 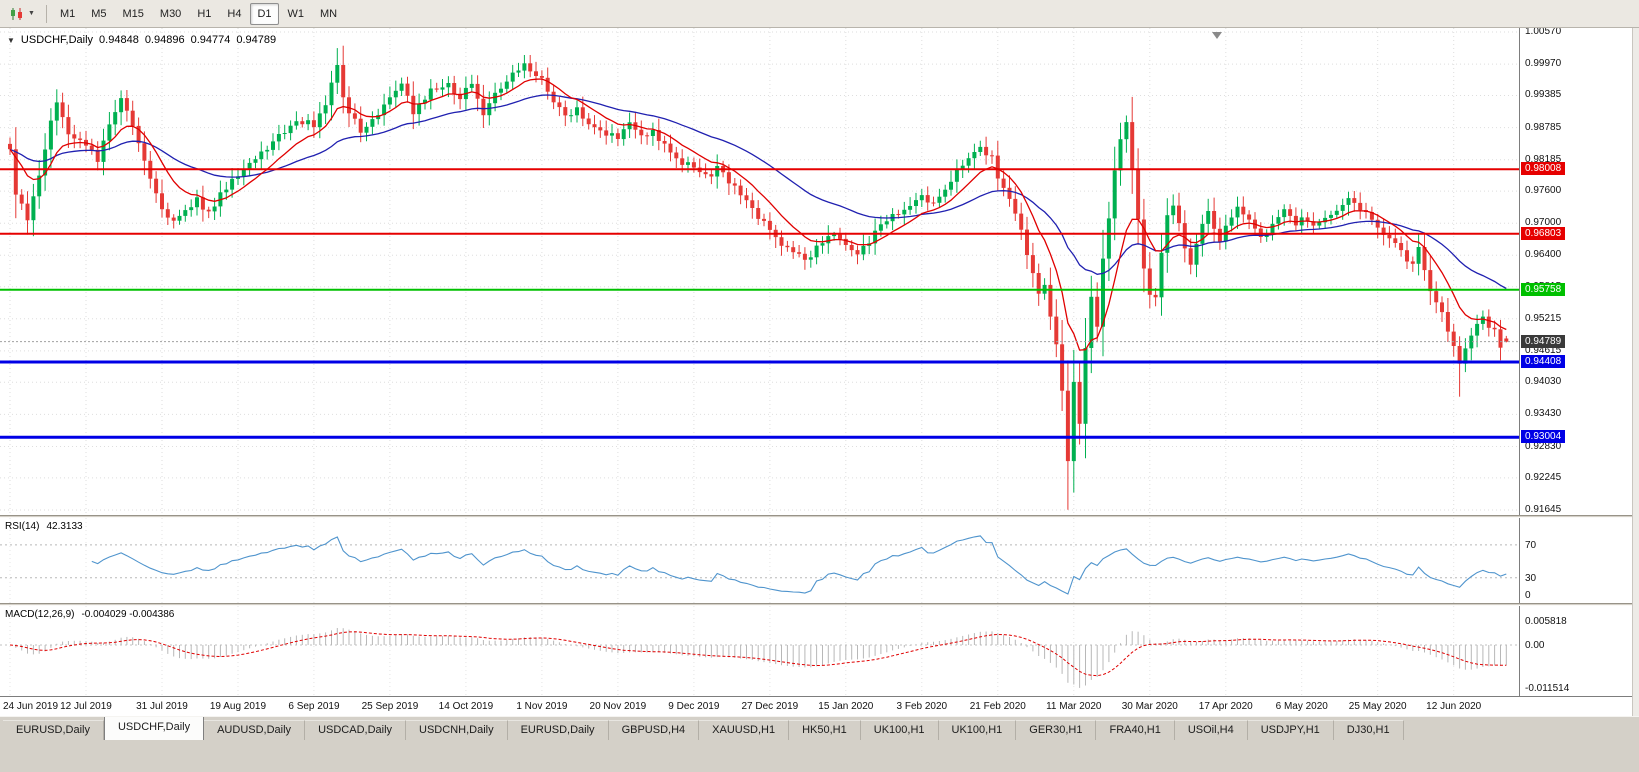 What do you see at coordinates (825, 730) in the screenshot?
I see `chart-tab-hk50-h1: HK50,H1` at bounding box center [825, 730].